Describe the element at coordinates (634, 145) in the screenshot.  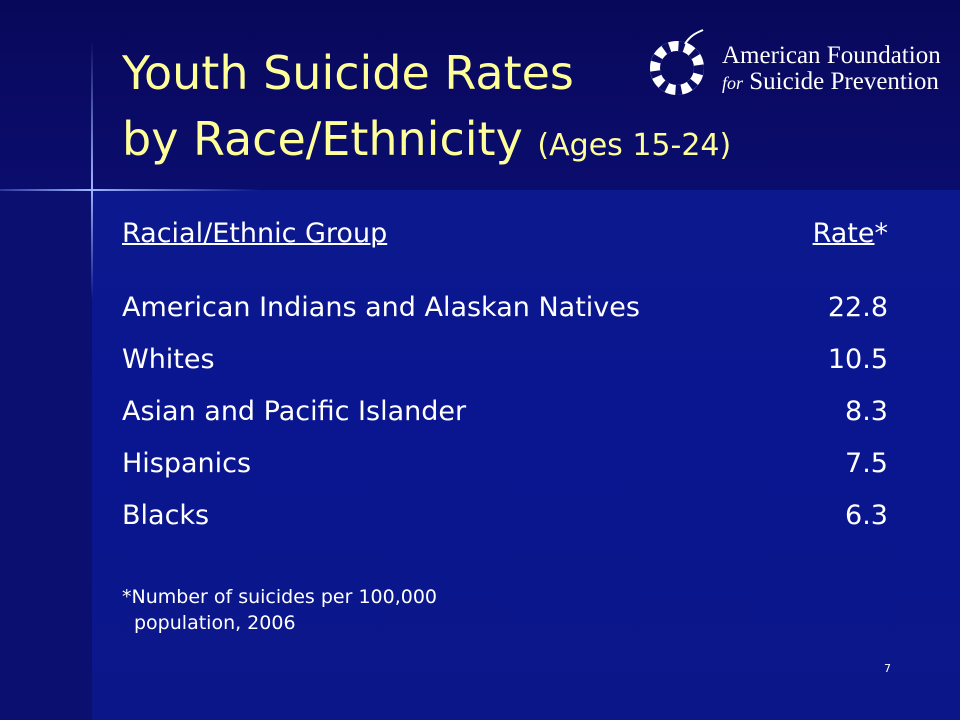
I see `title-ages: (Ages 15-24)` at that location.